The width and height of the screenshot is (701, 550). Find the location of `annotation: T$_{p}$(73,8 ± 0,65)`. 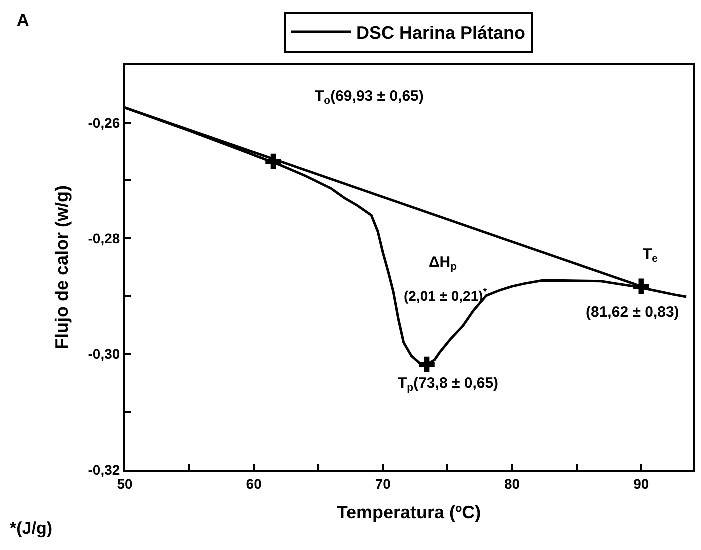

annotation: T$_{p}$(73,8 ± 0,65) is located at coordinates (448, 384).